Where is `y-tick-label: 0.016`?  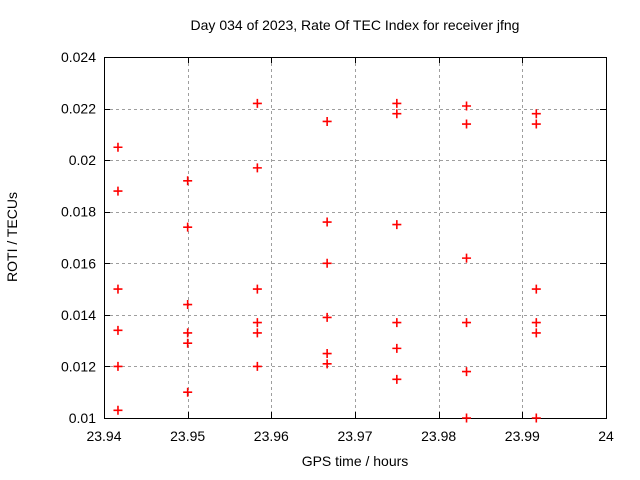 y-tick-label: 0.016 is located at coordinates (78, 263).